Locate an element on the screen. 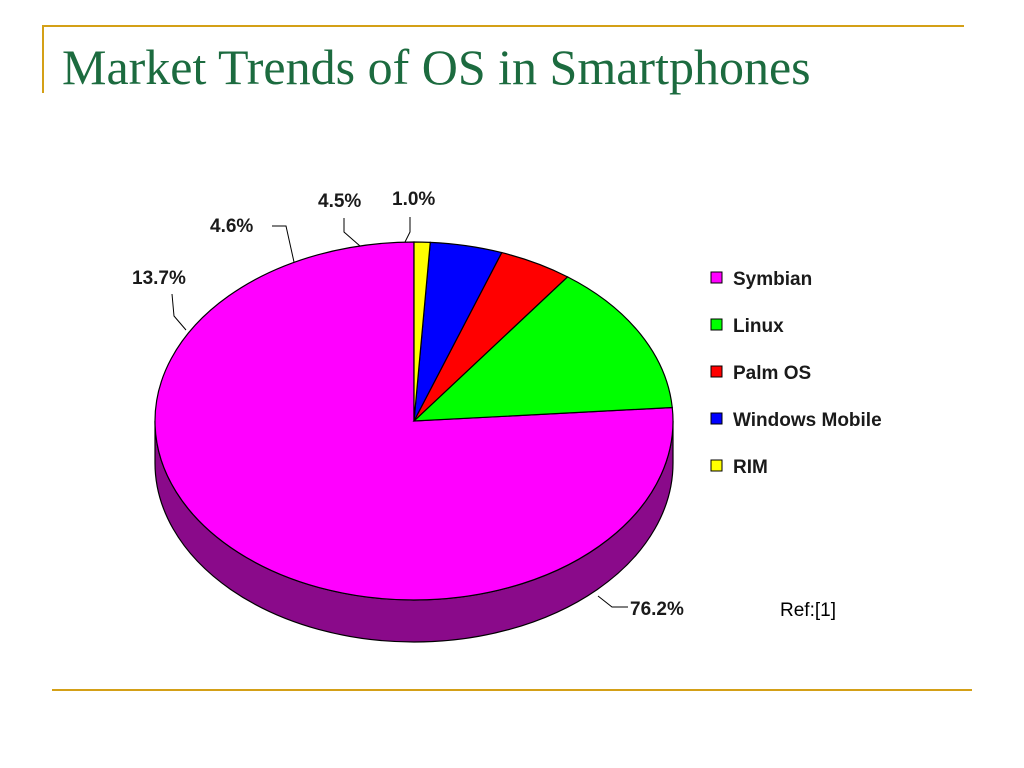  legend-label-rim: RIM is located at coordinates (750, 467).